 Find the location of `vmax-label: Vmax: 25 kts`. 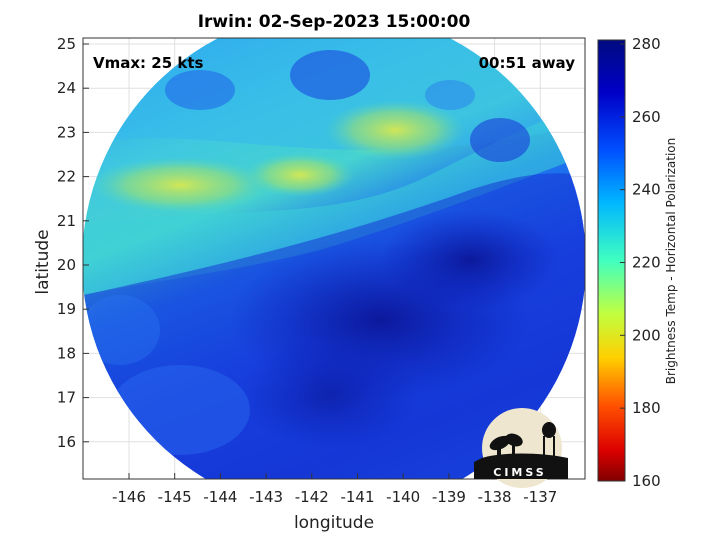

vmax-label: Vmax: 25 kts is located at coordinates (148, 63).